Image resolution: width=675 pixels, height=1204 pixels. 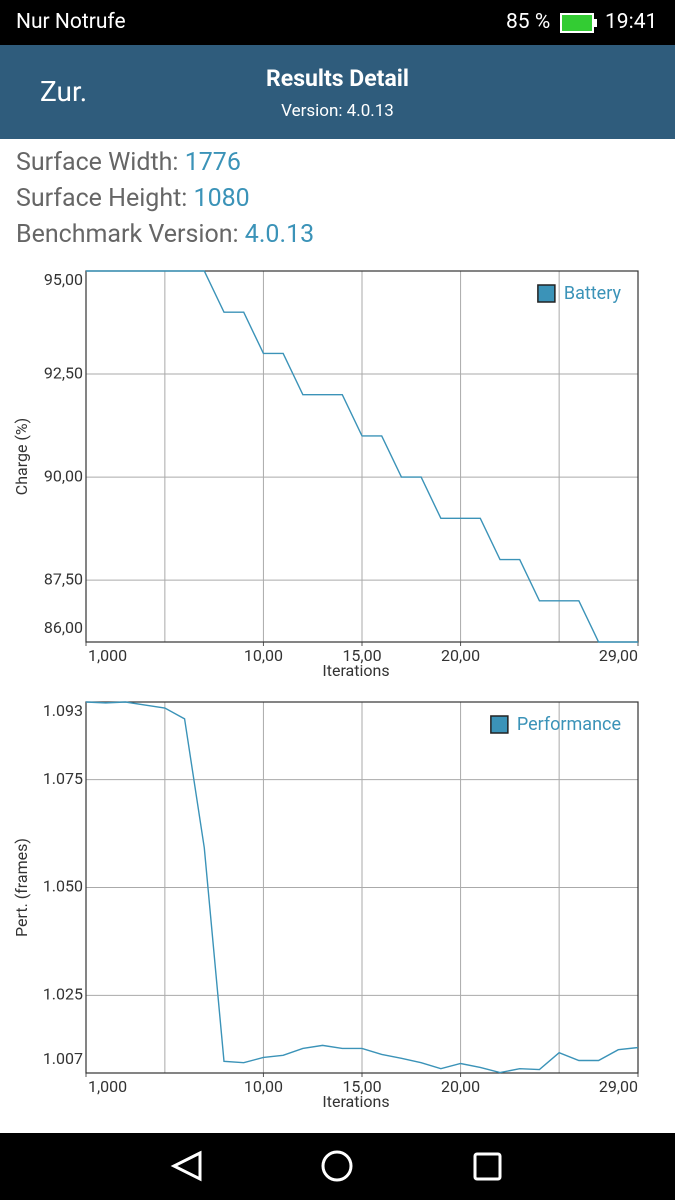 What do you see at coordinates (63, 778) in the screenshot?
I see `y-tick-label: 1.075` at bounding box center [63, 778].